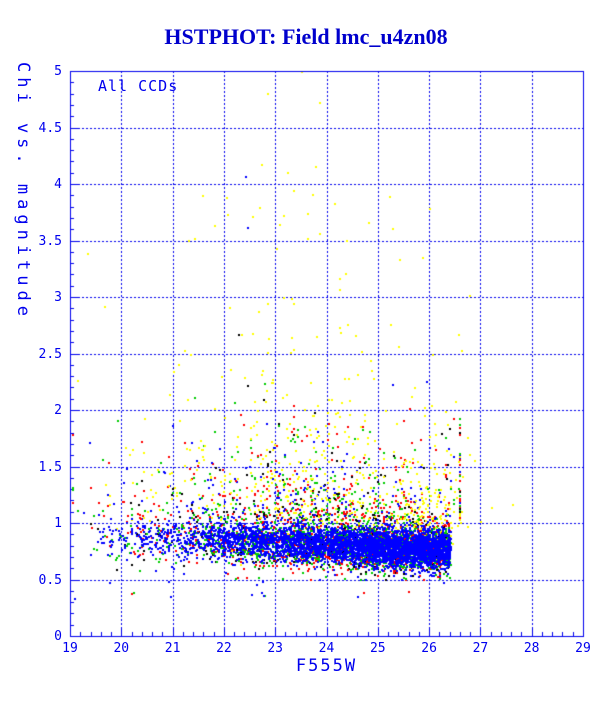 The image size is (612, 709). What do you see at coordinates (58, 636) in the screenshot?
I see `y-tick-label: 0` at bounding box center [58, 636].